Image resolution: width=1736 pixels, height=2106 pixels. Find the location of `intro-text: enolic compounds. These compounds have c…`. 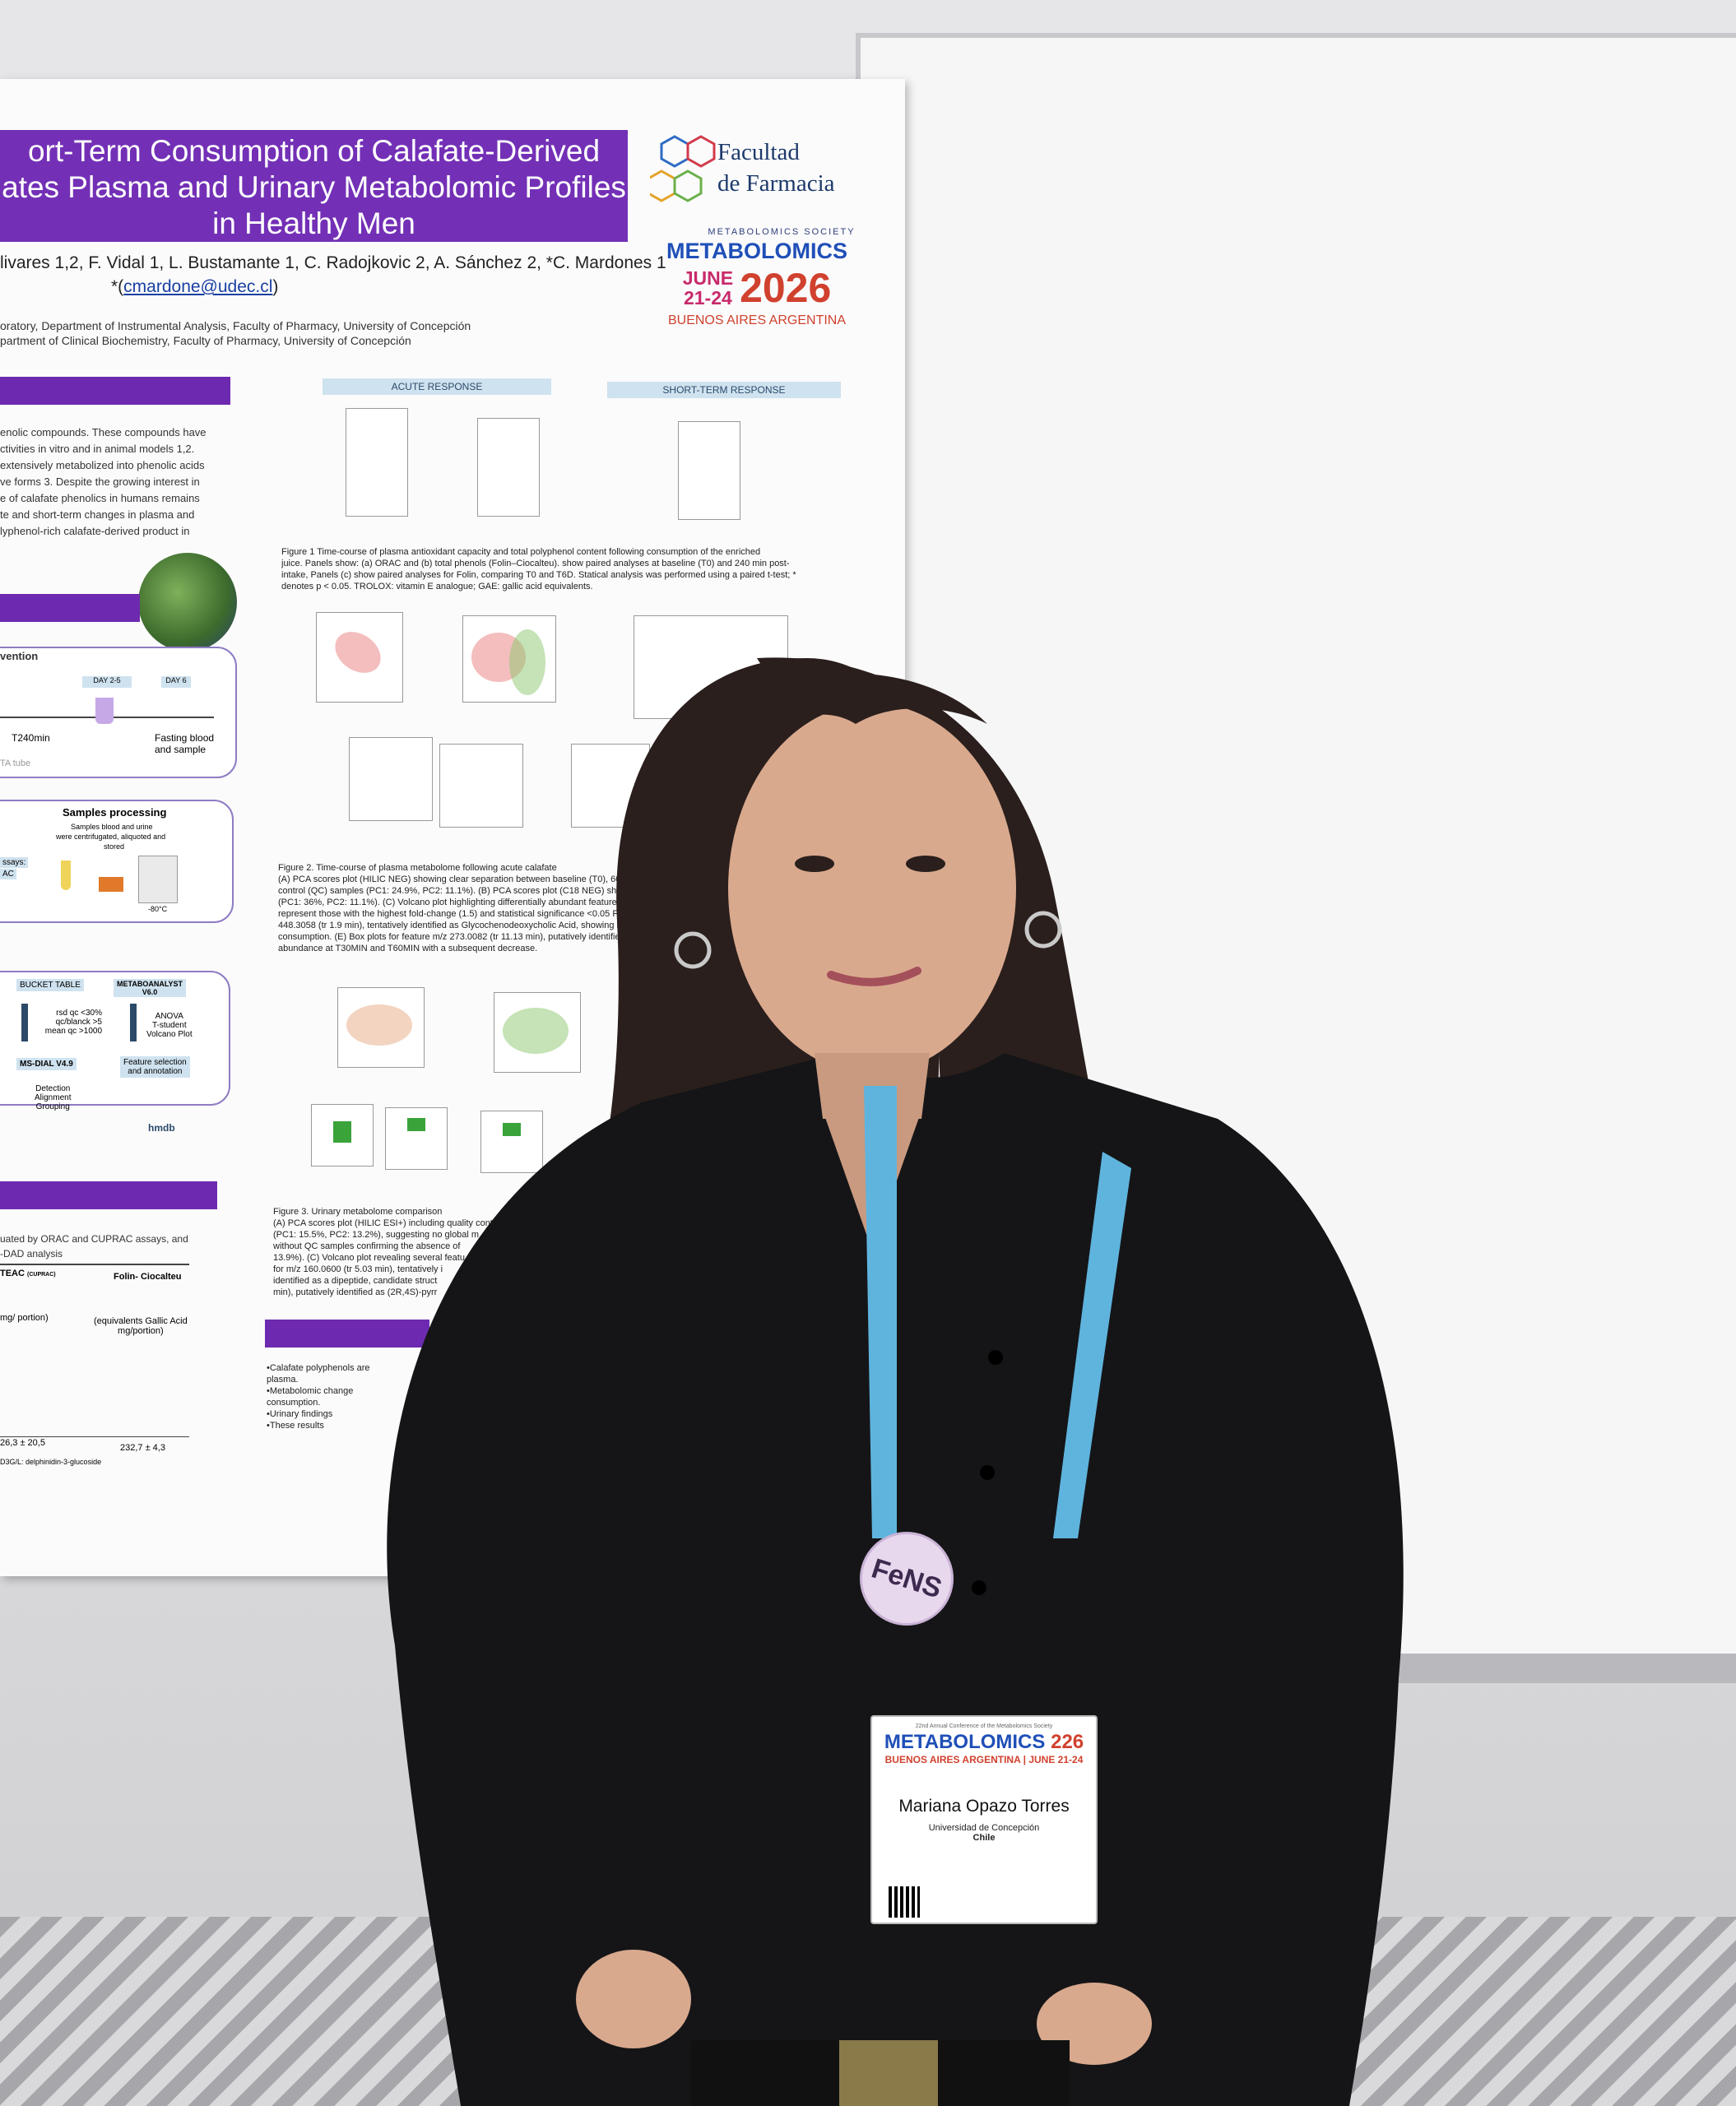

intro-text: enolic compounds. These compounds have c… is located at coordinates (103, 481).